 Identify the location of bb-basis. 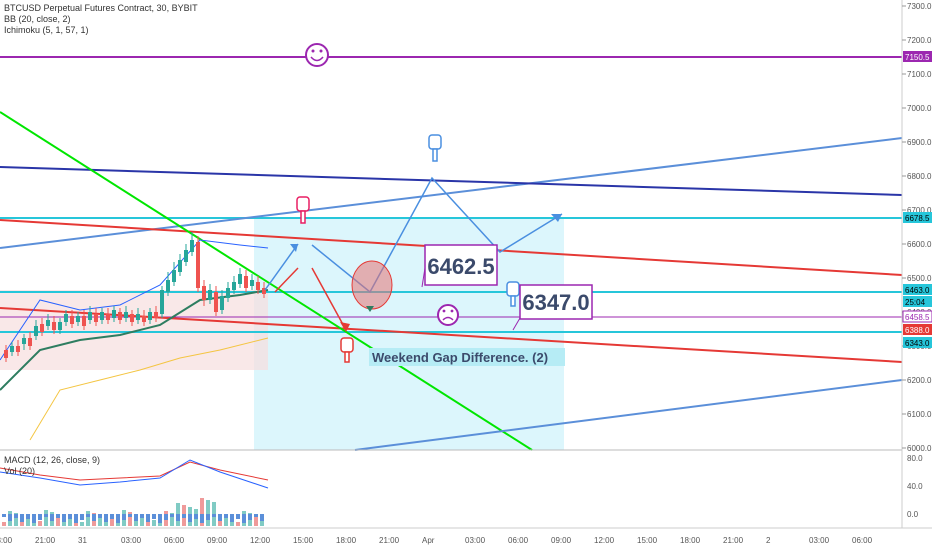
(134, 340).